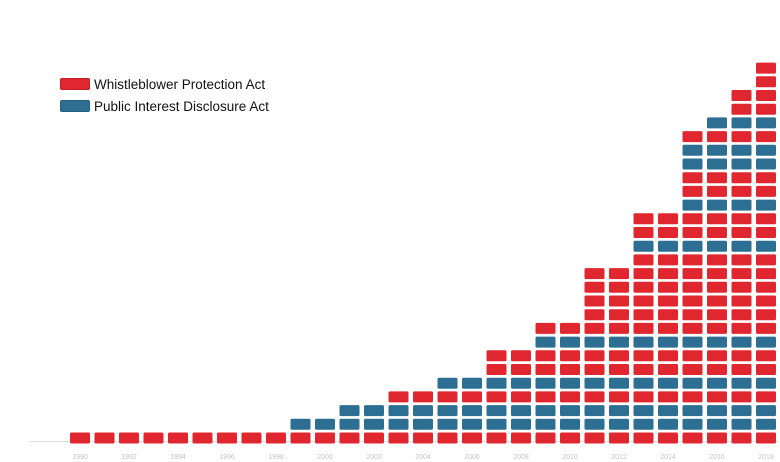 Image resolution: width=780 pixels, height=462 pixels. I want to click on tile-wpa-2017-row15, so click(741, 232).